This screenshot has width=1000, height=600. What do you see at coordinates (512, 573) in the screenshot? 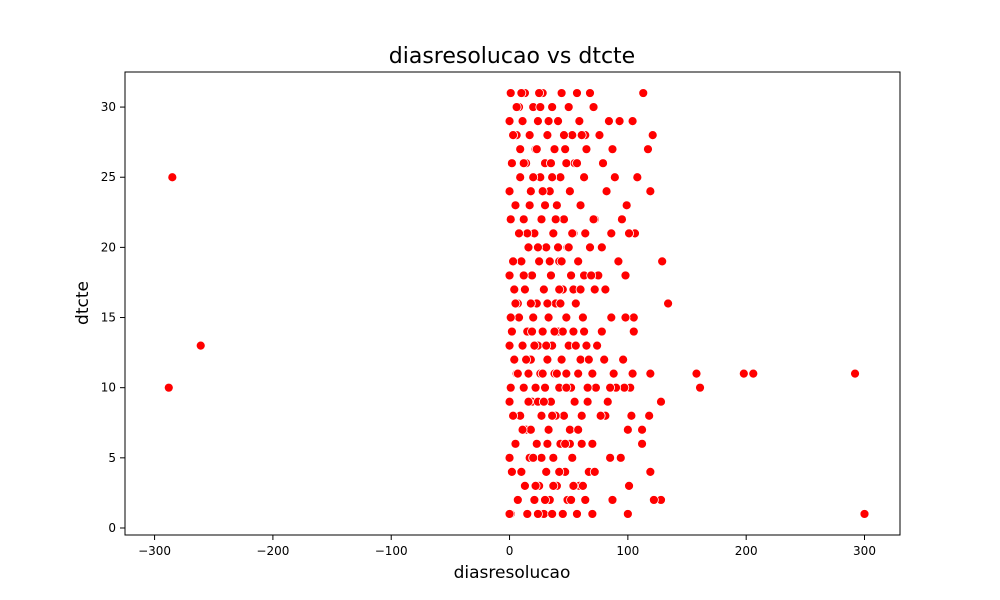
I see `x-axis-label: diasresolucao` at bounding box center [512, 573].